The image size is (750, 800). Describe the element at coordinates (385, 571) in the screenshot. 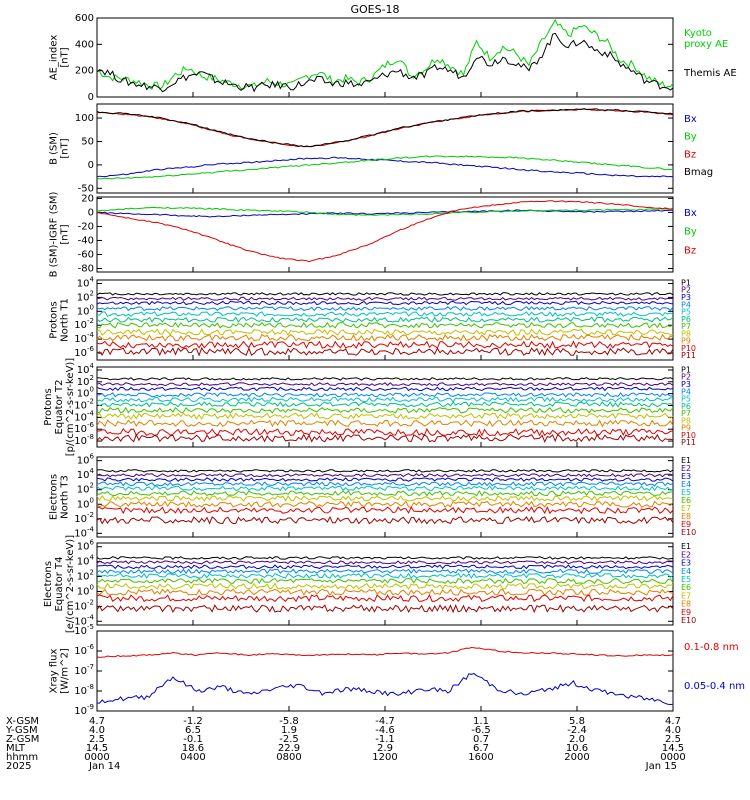

I see `series-line-e4` at that location.